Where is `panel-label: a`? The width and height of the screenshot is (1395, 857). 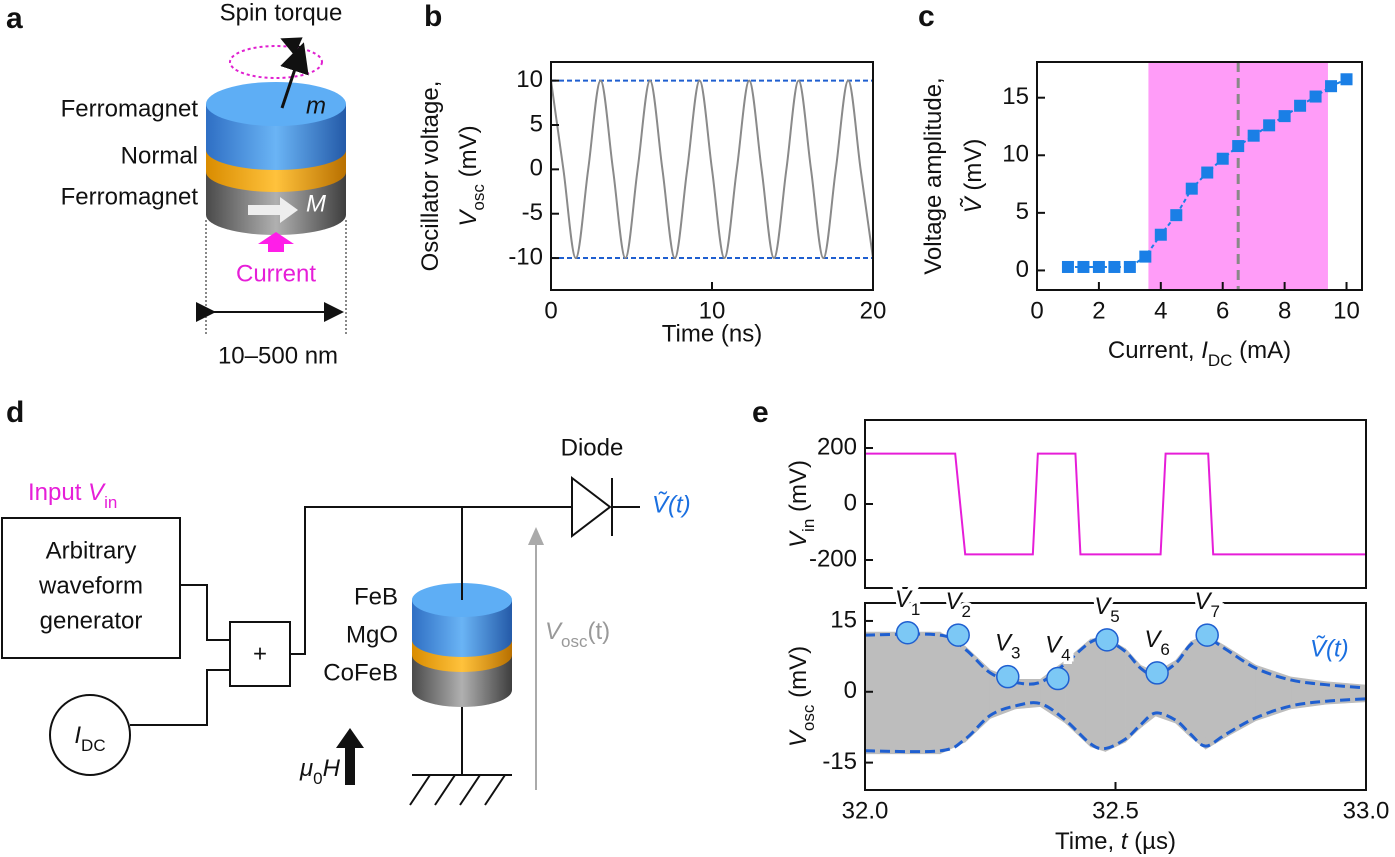 panel-label: a is located at coordinates (14, 18).